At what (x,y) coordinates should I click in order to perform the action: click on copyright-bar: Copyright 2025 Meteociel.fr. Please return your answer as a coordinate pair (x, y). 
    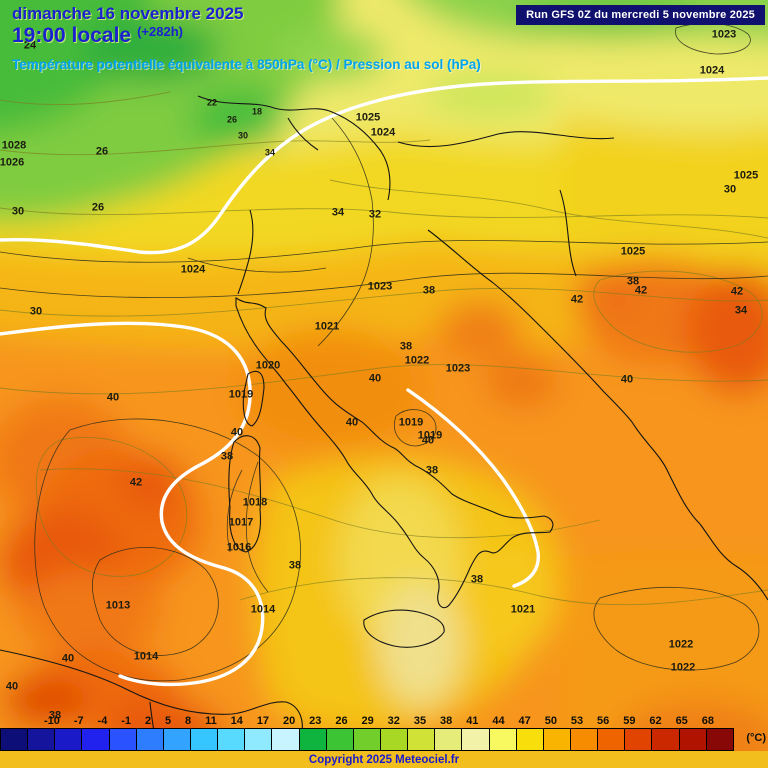
    Looking at the image, I should click on (384, 759).